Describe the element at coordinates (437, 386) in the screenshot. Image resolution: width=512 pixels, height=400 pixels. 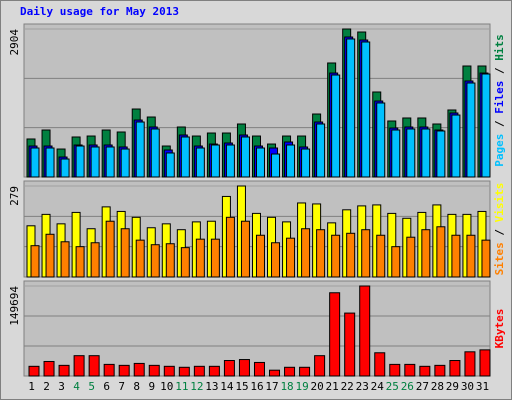
I see `x-tick-label: 28` at that location.